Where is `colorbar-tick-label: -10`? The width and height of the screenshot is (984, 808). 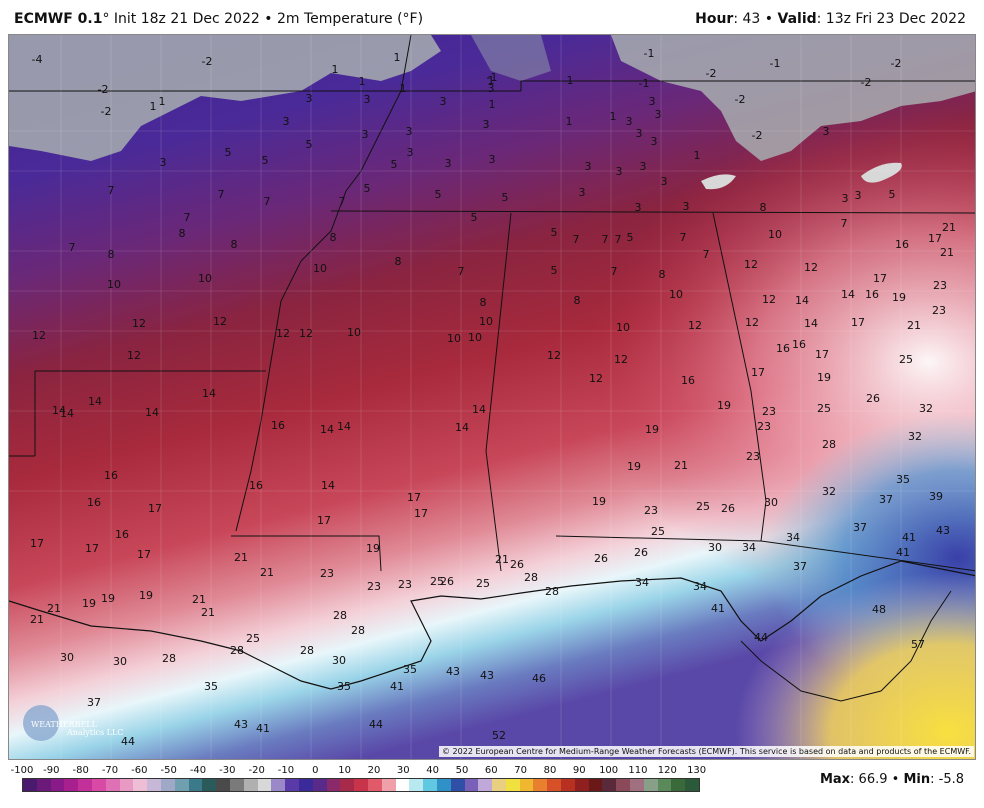 colorbar-tick-label: -10 is located at coordinates (286, 770).